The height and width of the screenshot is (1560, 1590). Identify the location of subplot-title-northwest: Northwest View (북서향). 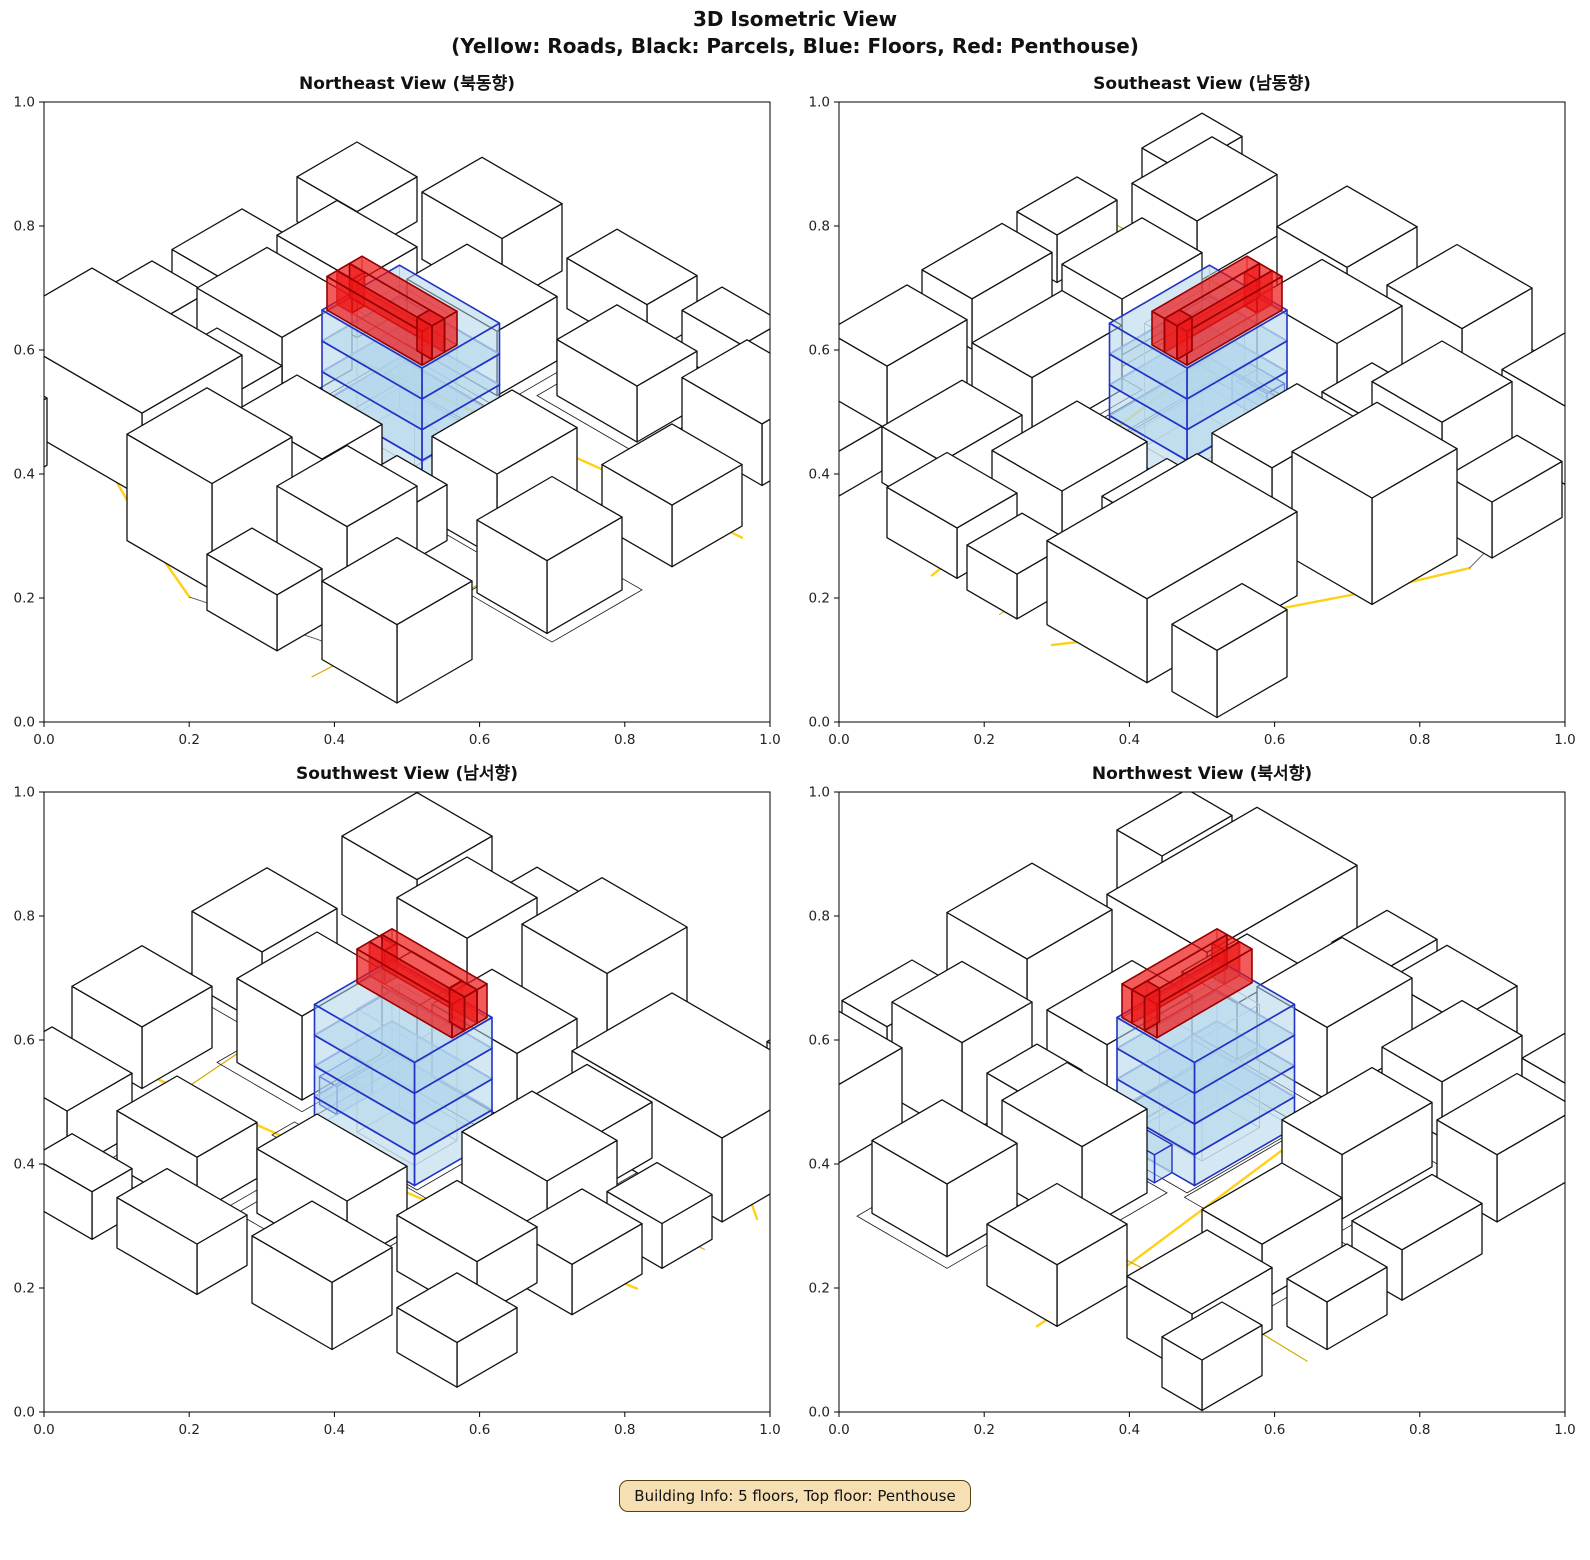
(1202, 774).